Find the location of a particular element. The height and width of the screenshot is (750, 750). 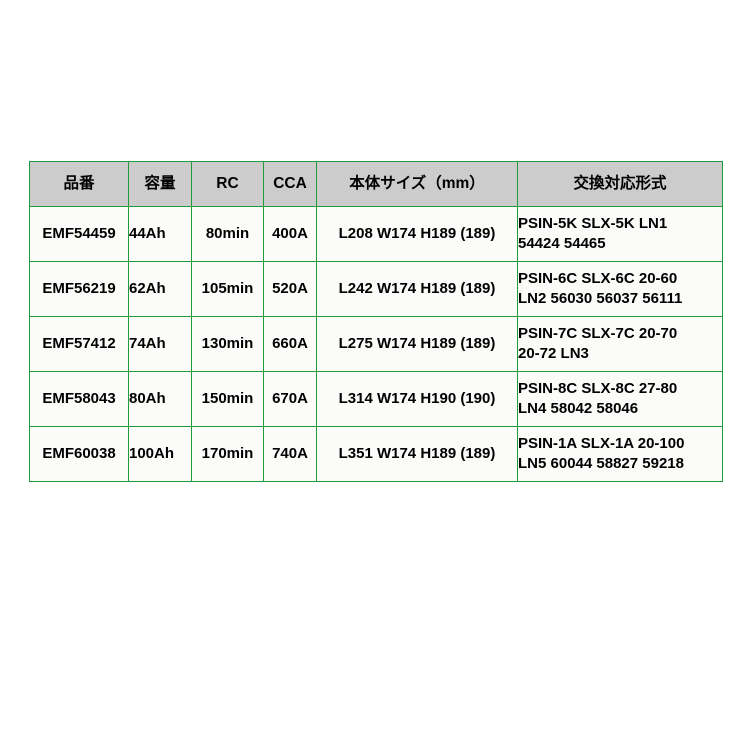

compatible-types-line-2: LN2 56030 56037 56111 is located at coordinates (600, 298).